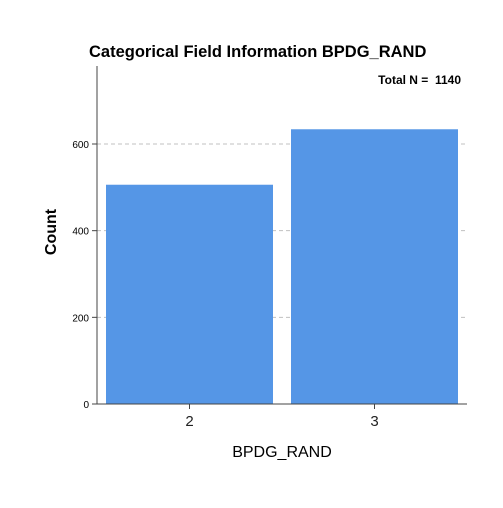 Image resolution: width=503 pixels, height=508 pixels. Describe the element at coordinates (189, 421) in the screenshot. I see `x-tick-label: 2` at that location.